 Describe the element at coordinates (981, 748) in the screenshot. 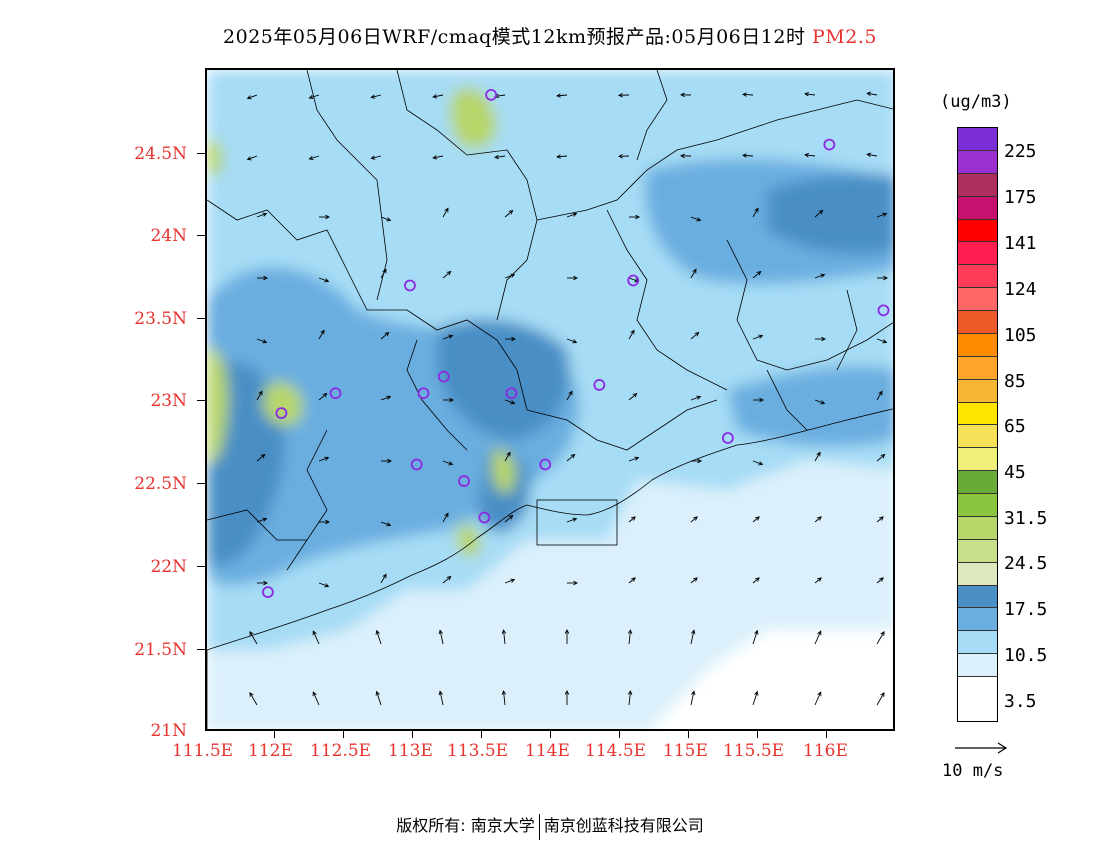

I see `wind-reference-arrow` at that location.